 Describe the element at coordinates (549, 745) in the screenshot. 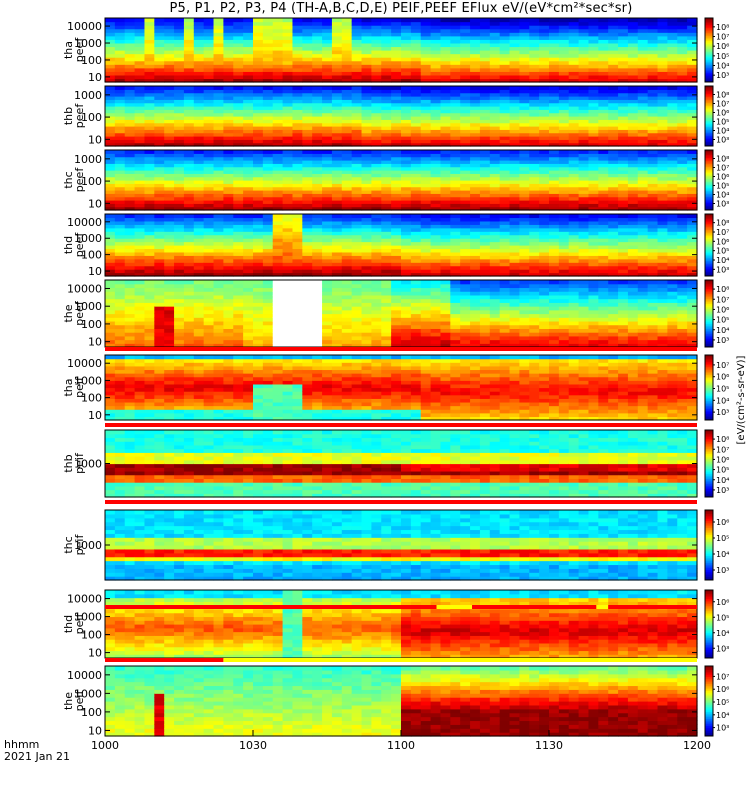

I see `x-tick-label: 1130` at that location.